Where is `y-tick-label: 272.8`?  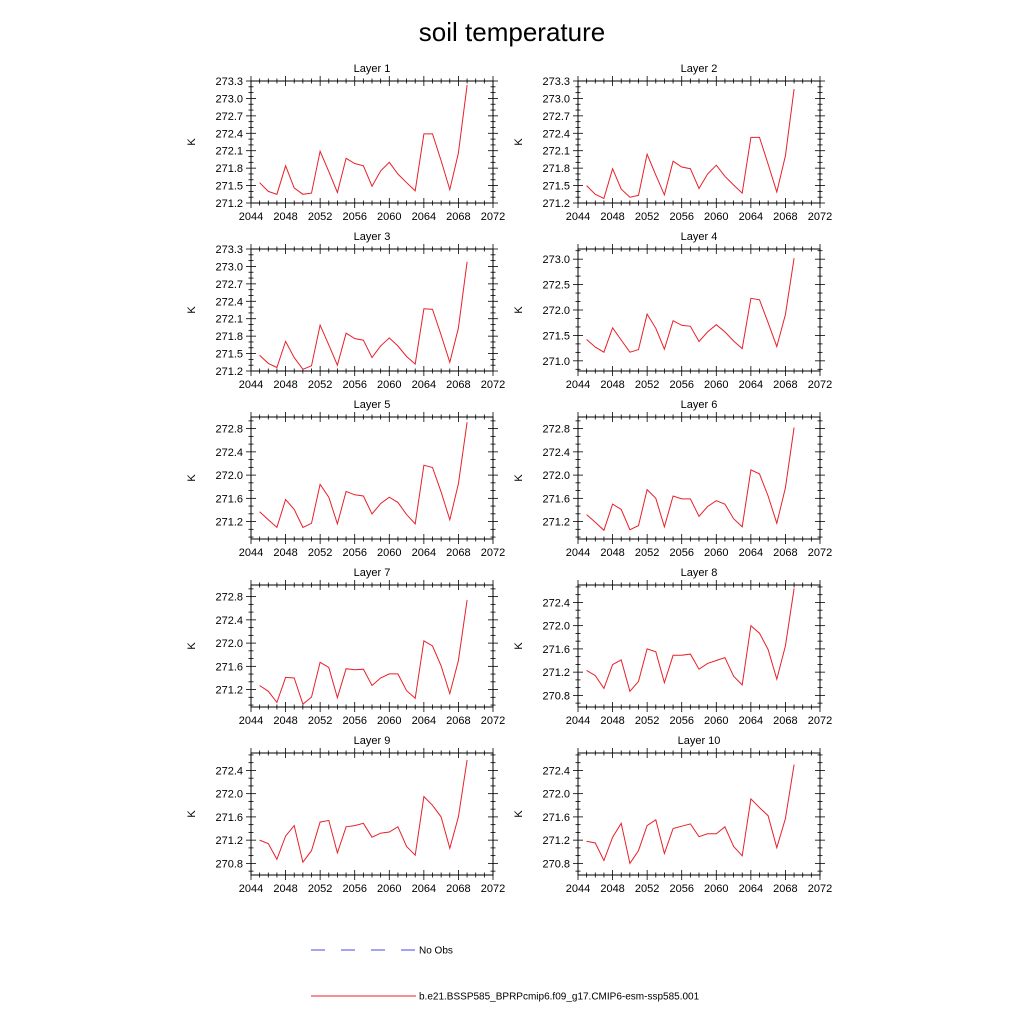
y-tick-label: 272.8 is located at coordinates (229, 598).